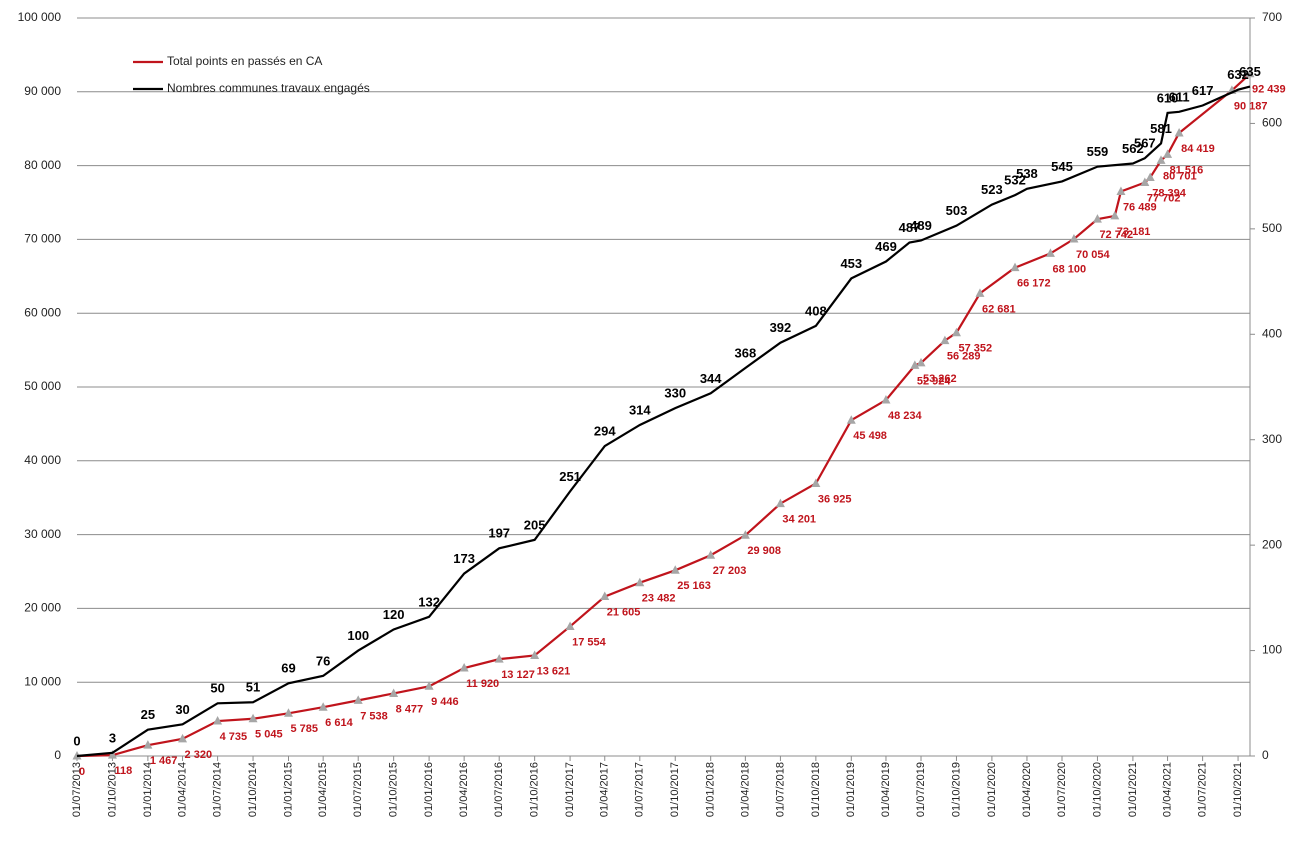 The height and width of the screenshot is (843, 1295). Describe the element at coordinates (964, 356) in the screenshot. I see `data-label: 56 289` at that location.